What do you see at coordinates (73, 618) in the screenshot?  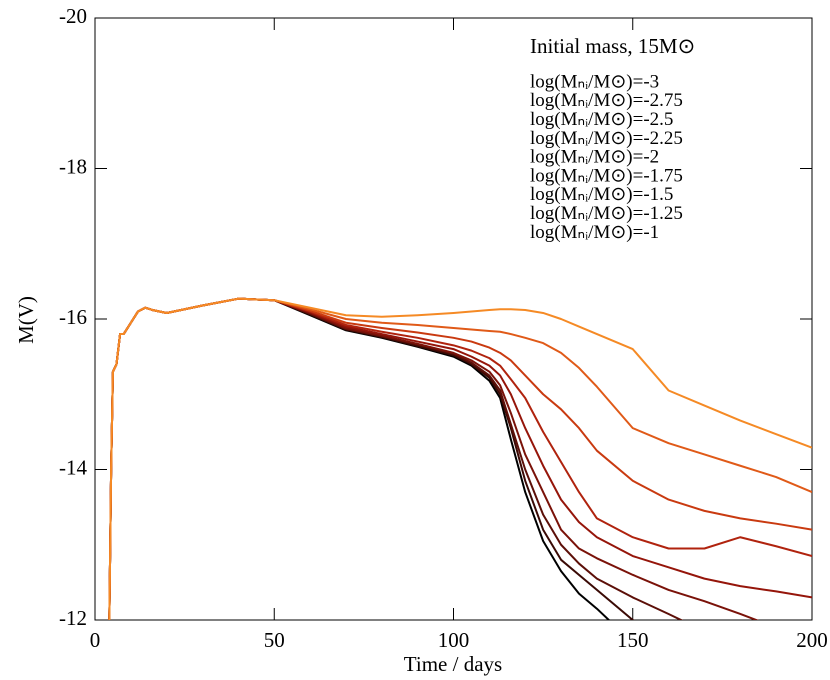 I see `y-tick-label: -12` at bounding box center [73, 618].